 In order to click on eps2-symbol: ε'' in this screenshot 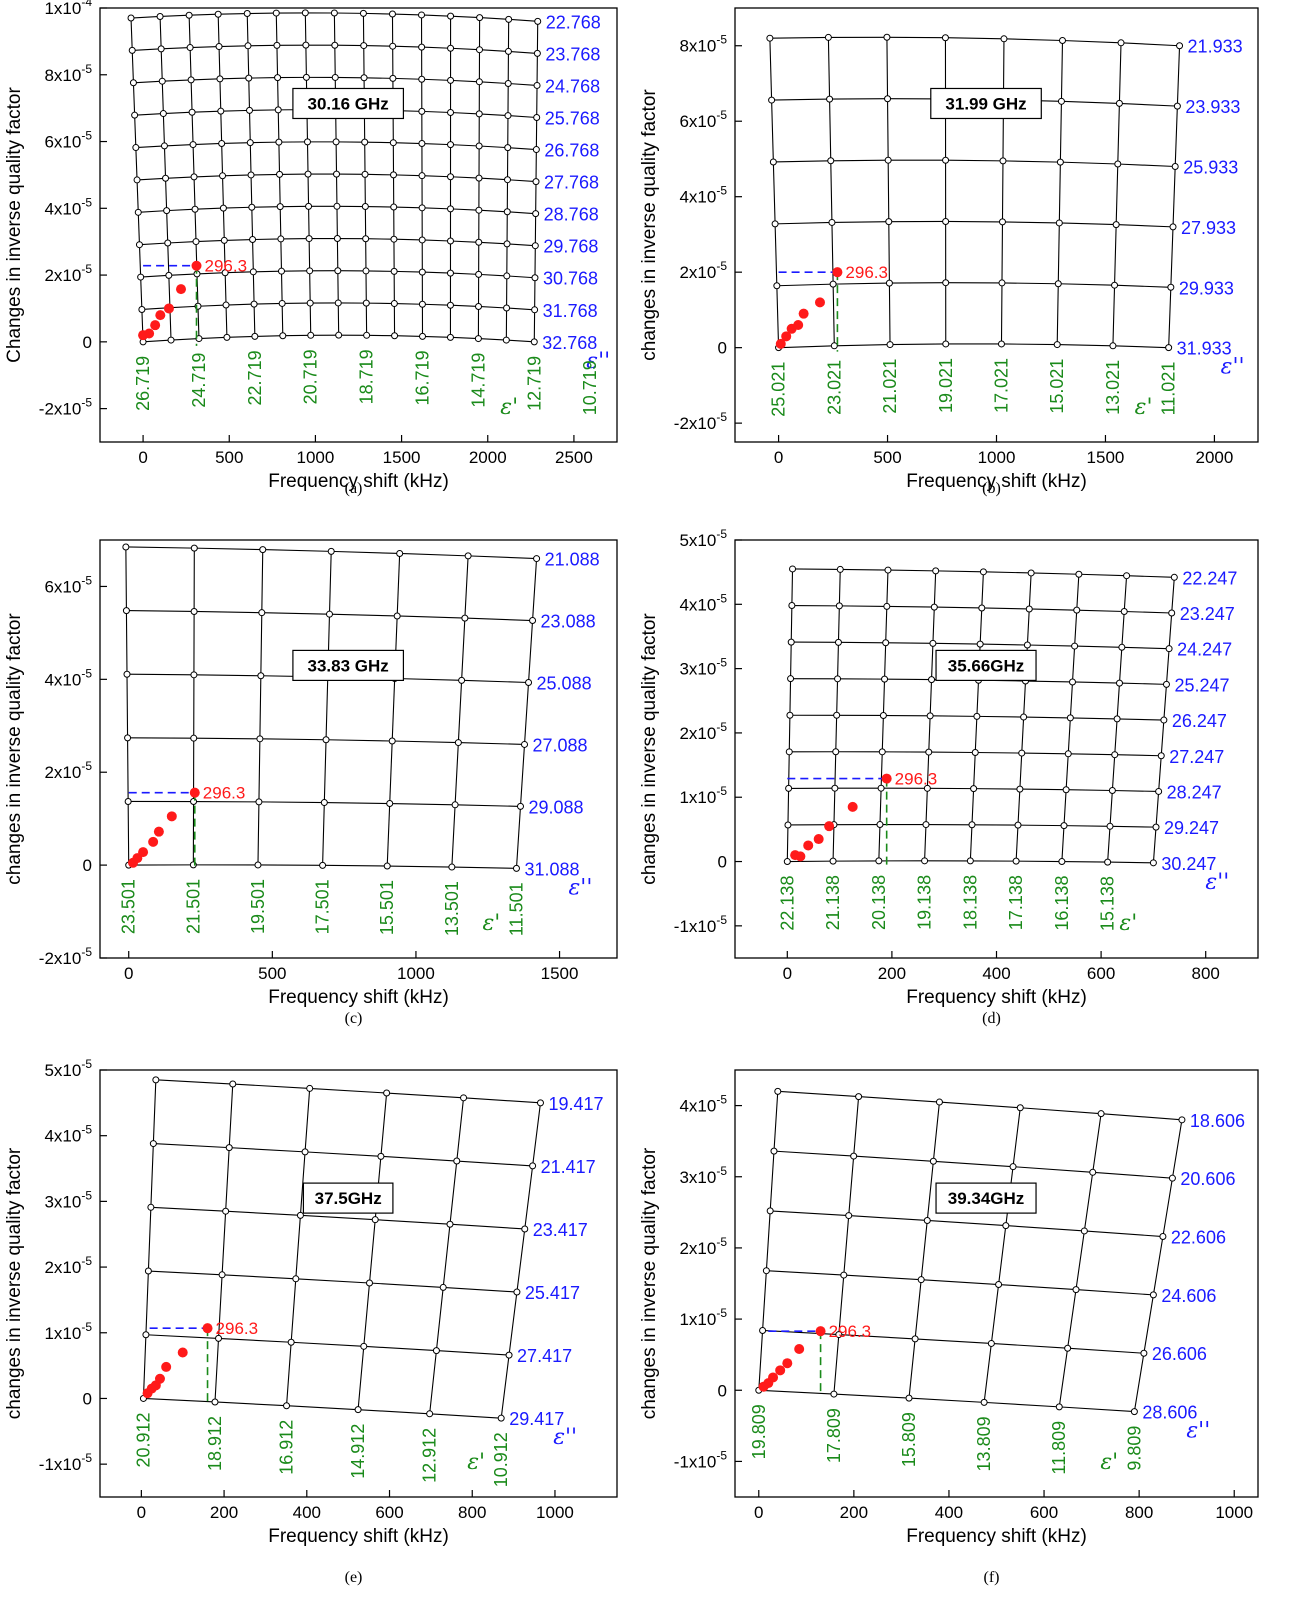, I will do `click(1198, 1431)`.